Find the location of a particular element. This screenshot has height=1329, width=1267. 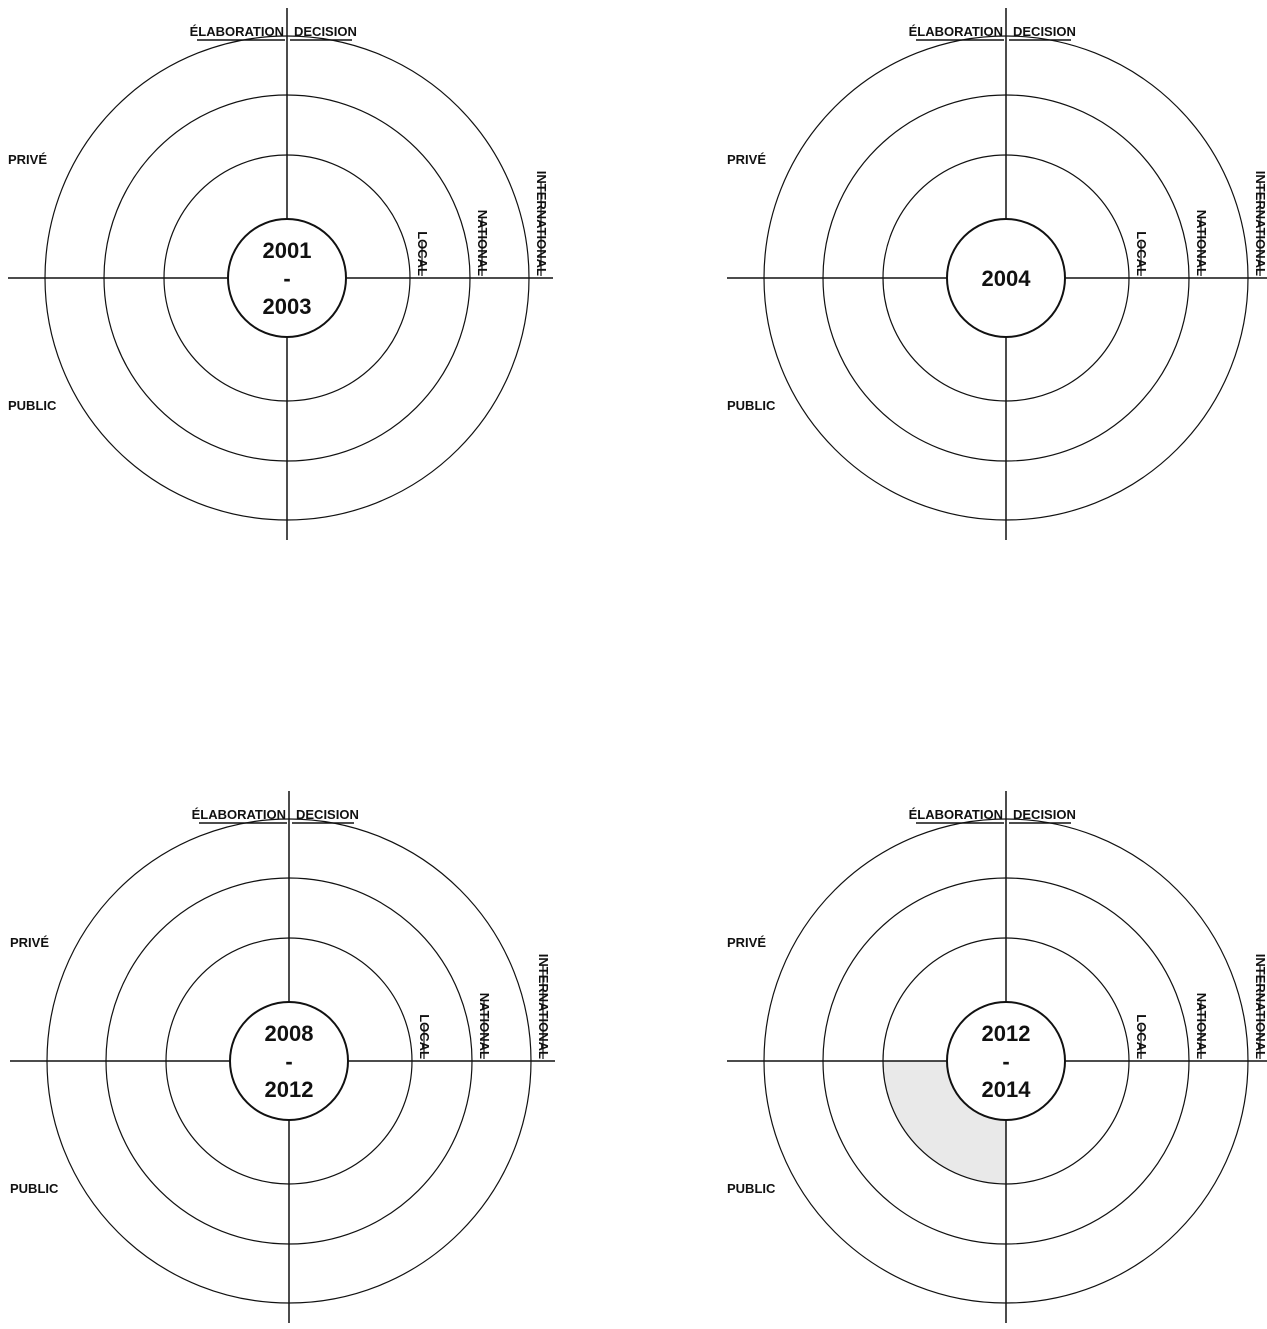

period-label: 2008 is located at coordinates (289, 1033).